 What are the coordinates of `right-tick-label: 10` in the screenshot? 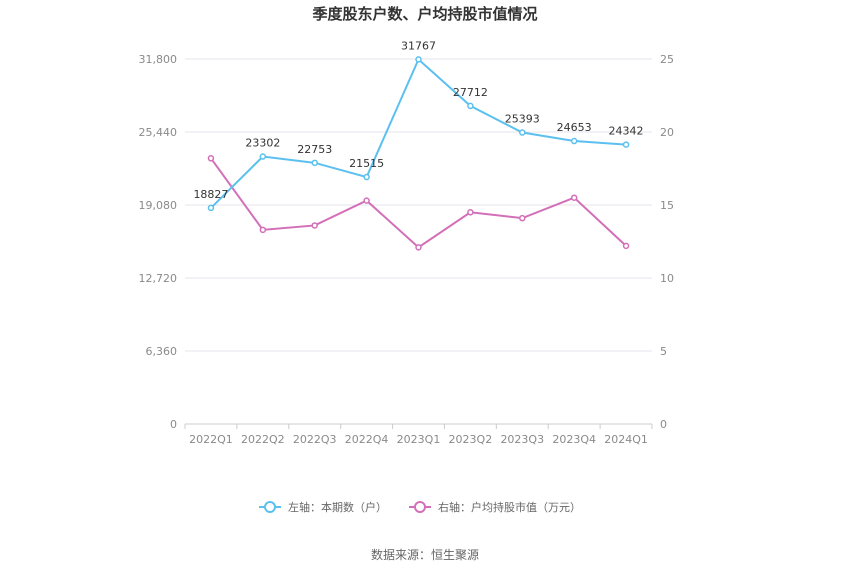 It's located at (667, 278).